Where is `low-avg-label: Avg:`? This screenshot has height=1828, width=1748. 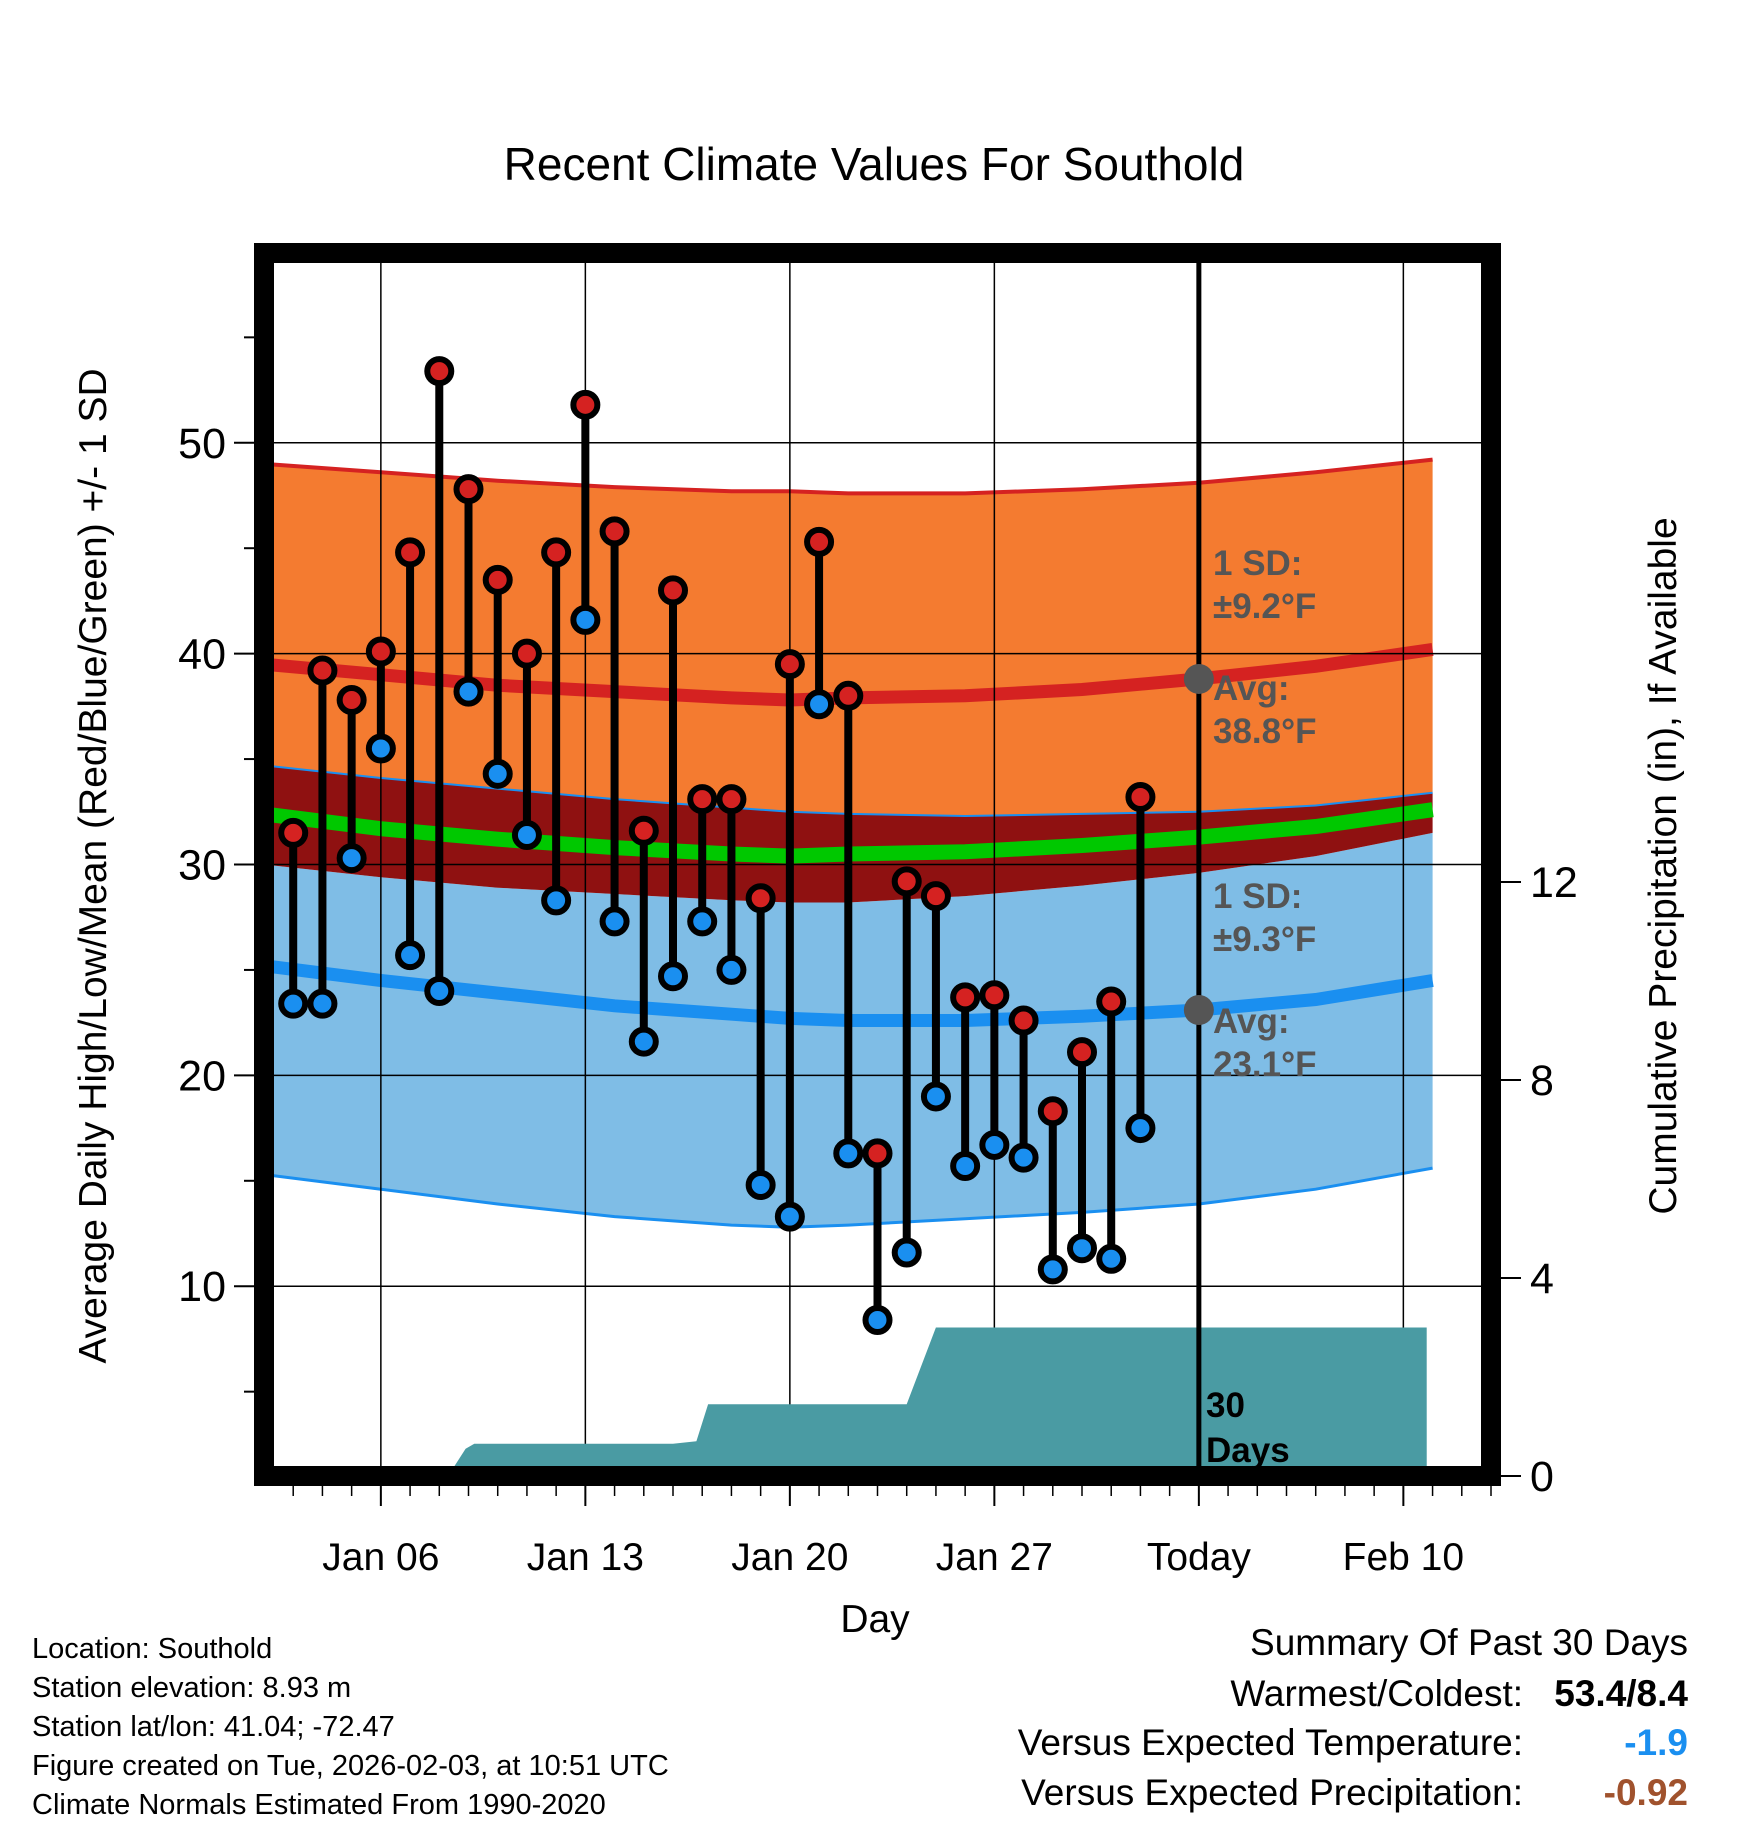 low-avg-label: Avg: is located at coordinates (1251, 1021).